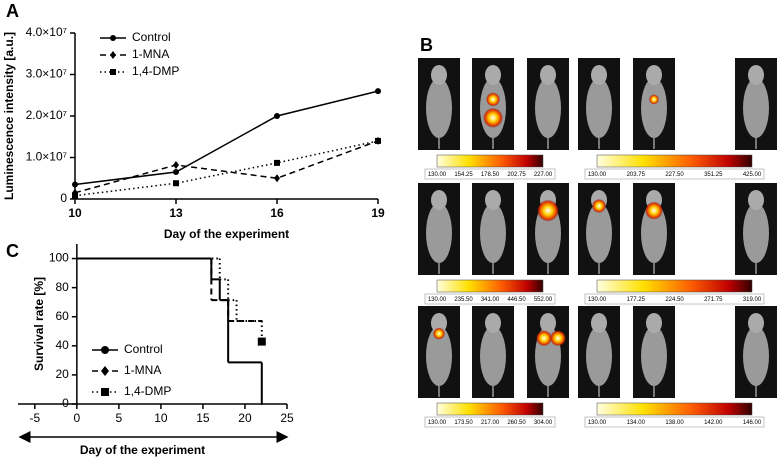 The image size is (778, 460). I want to click on y-tick-label: 2.0×10⁷, so click(46, 115).